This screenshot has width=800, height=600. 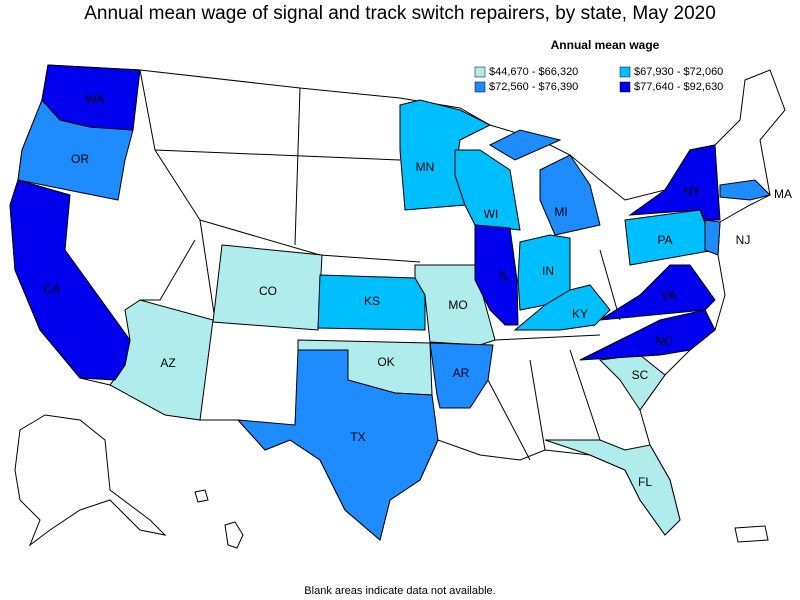 I want to click on state-label: TX, so click(x=357, y=437).